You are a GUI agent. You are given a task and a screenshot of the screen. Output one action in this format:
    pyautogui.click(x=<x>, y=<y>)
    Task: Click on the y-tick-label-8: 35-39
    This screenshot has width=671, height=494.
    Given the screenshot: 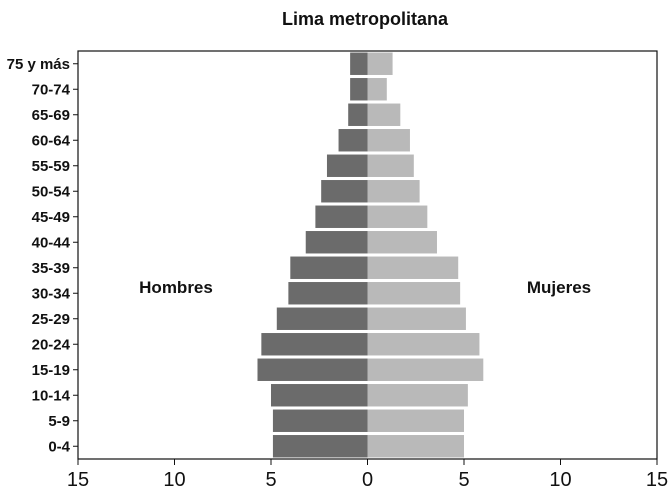 What is the action you would take?
    pyautogui.click(x=51, y=268)
    